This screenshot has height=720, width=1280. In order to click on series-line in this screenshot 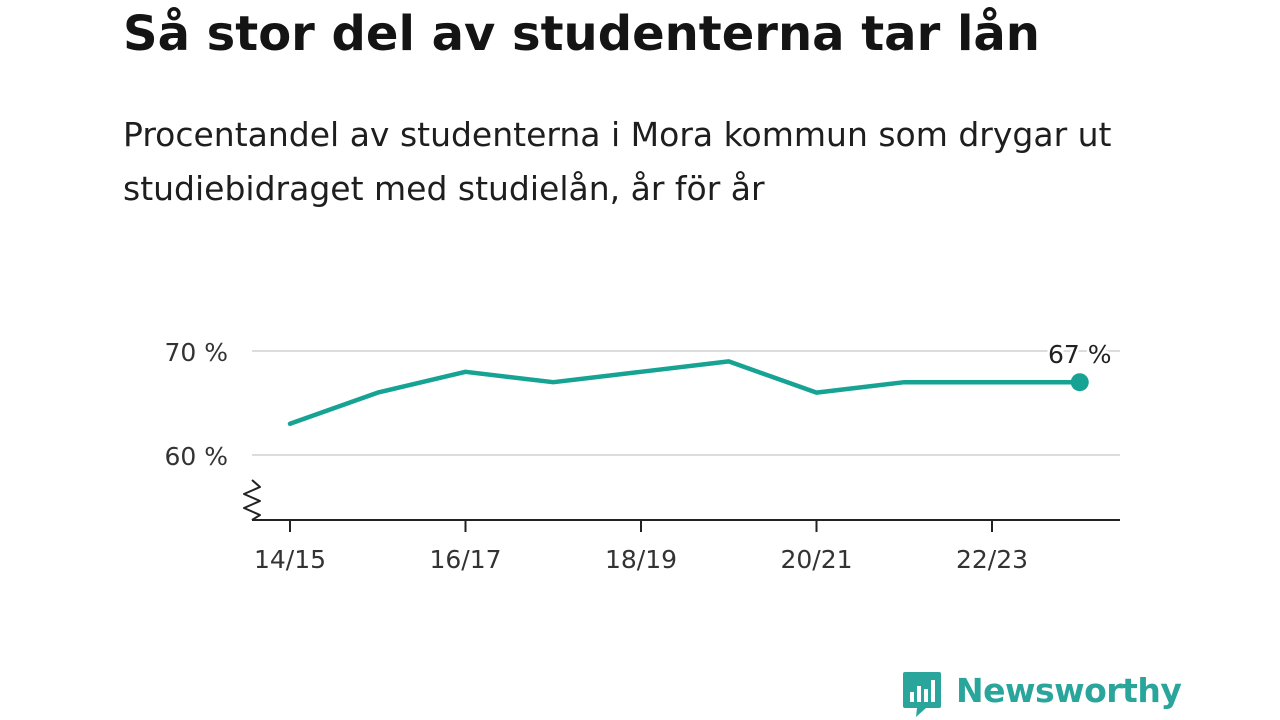, I will do `click(684, 393)`.